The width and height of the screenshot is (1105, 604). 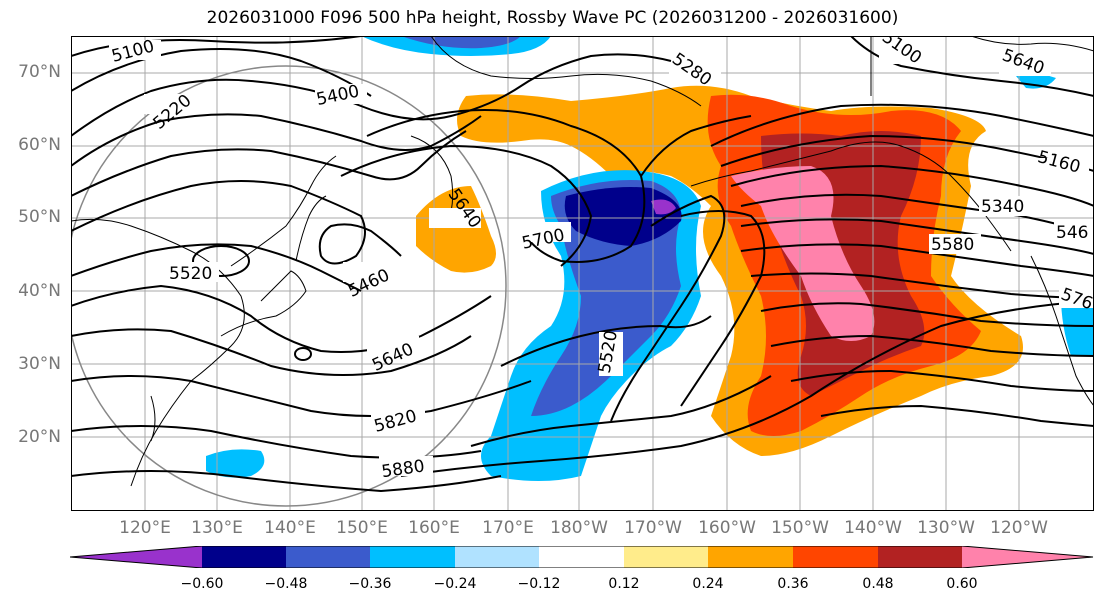 What do you see at coordinates (878, 584) in the screenshot?
I see `colorbar-tick: 0.48` at bounding box center [878, 584].